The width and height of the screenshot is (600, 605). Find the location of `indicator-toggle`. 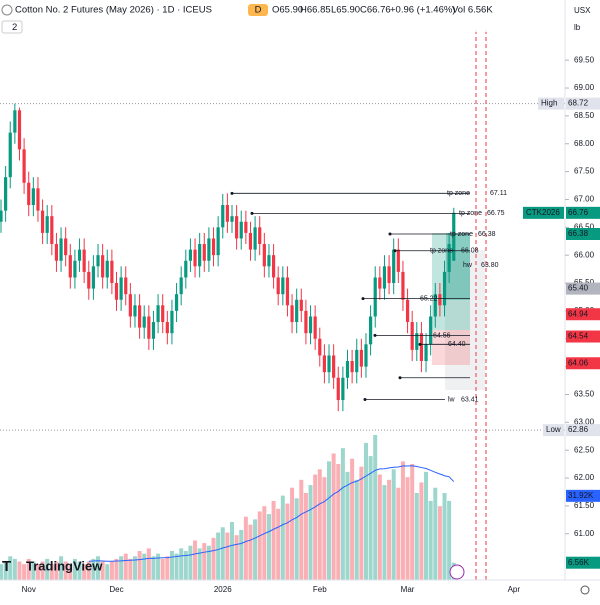

indicator-toggle is located at coordinates (12, 27).